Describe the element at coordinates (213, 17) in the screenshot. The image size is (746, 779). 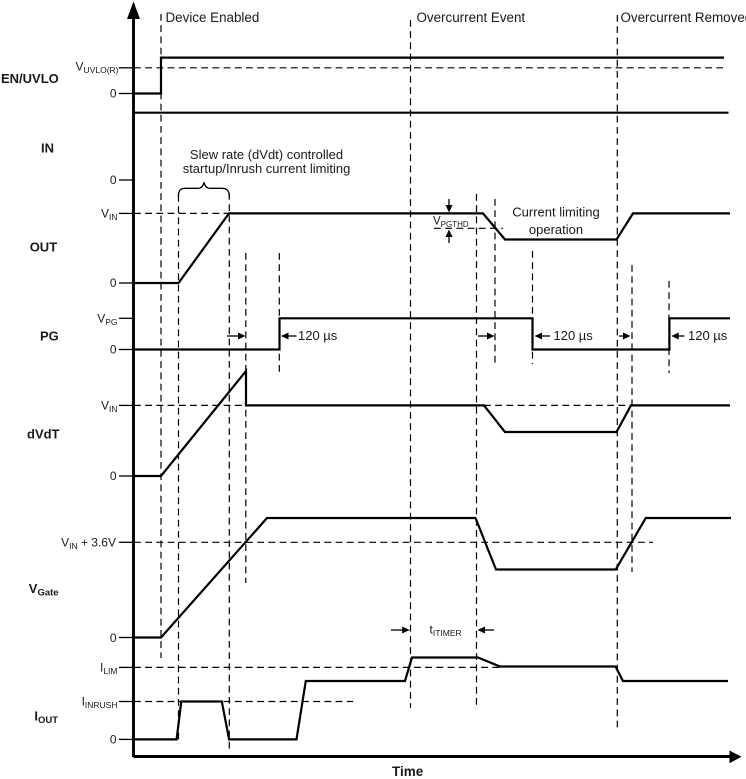
I see `svg-text: Device Enabled` at that location.